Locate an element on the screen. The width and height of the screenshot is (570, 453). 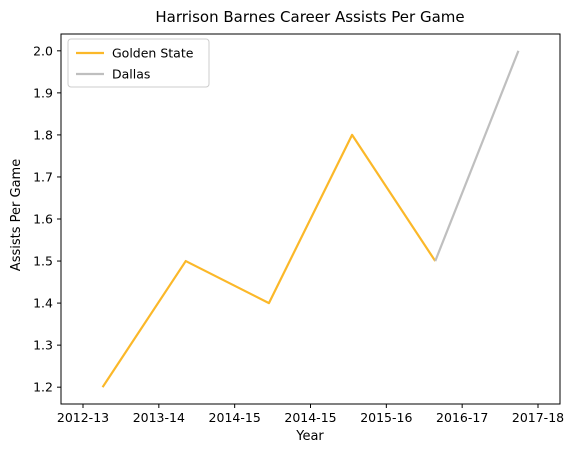
x-tick-label: 2016-17 is located at coordinates (462, 417).